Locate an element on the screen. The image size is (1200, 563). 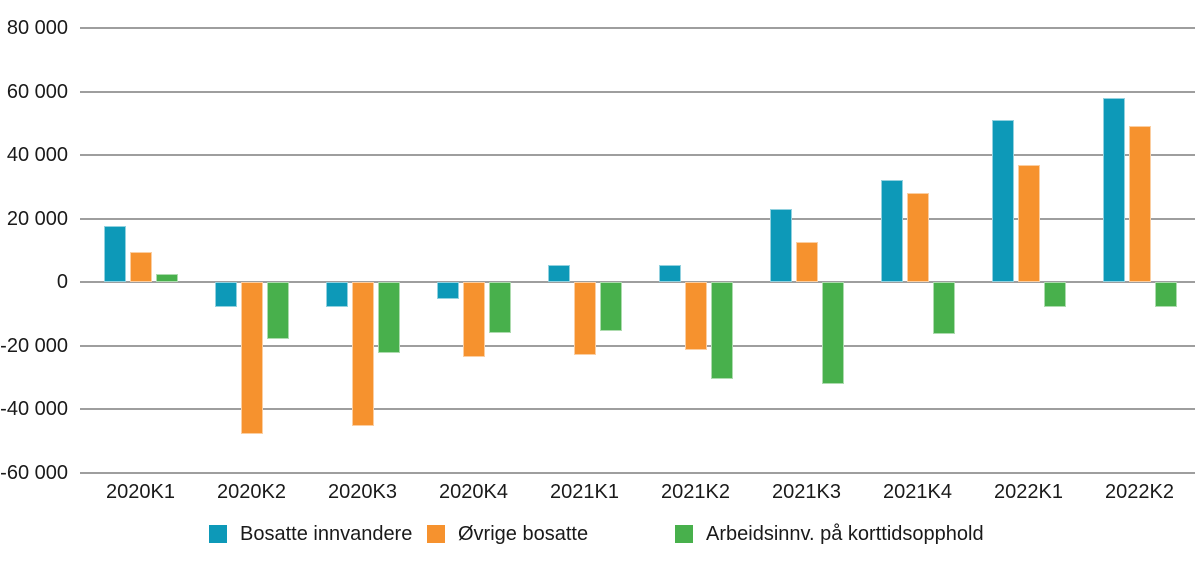
legend-label: Arbeidsinnv. på korttidsopphold is located at coordinates (845, 533).